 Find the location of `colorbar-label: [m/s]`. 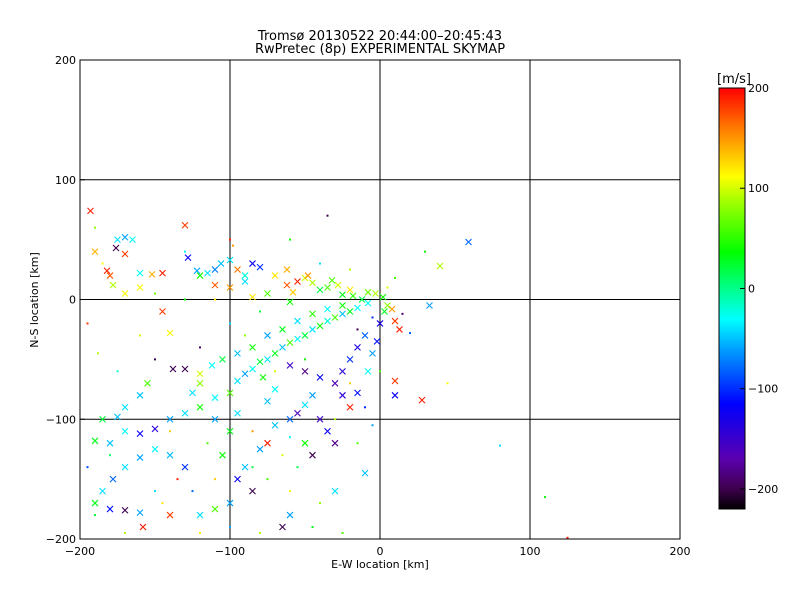

colorbar-label: [m/s] is located at coordinates (734, 79).